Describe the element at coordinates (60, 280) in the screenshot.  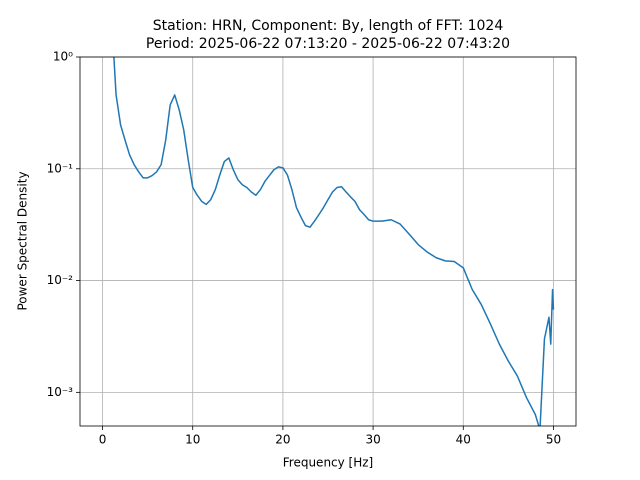
I see `y-tick-label: 10⁻²` at that location.